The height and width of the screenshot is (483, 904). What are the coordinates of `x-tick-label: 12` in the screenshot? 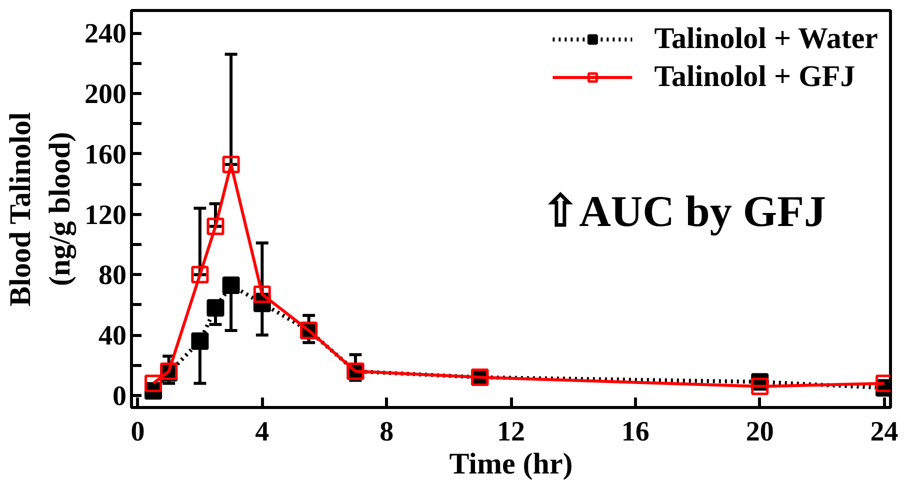 It's located at (511, 432).